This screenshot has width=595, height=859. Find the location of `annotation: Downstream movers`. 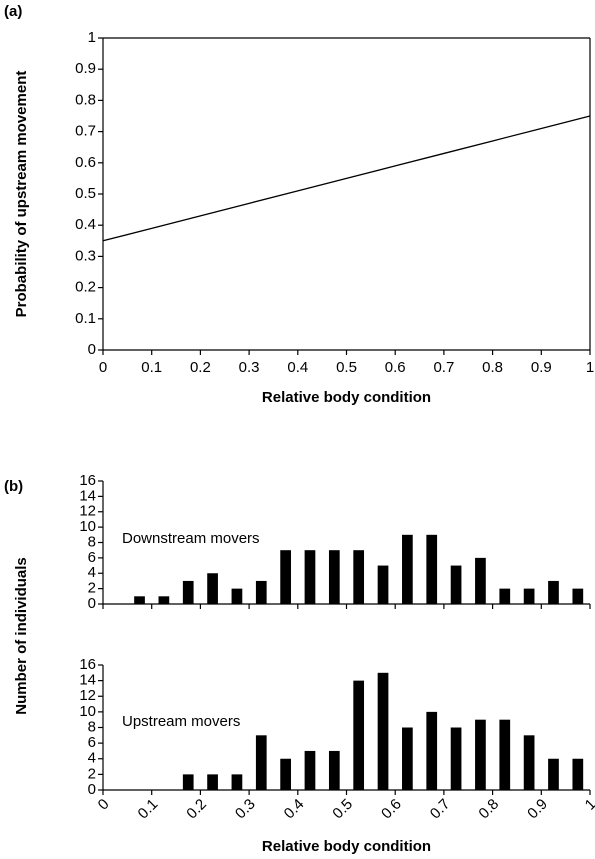

annotation: Downstream movers is located at coordinates (191, 538).